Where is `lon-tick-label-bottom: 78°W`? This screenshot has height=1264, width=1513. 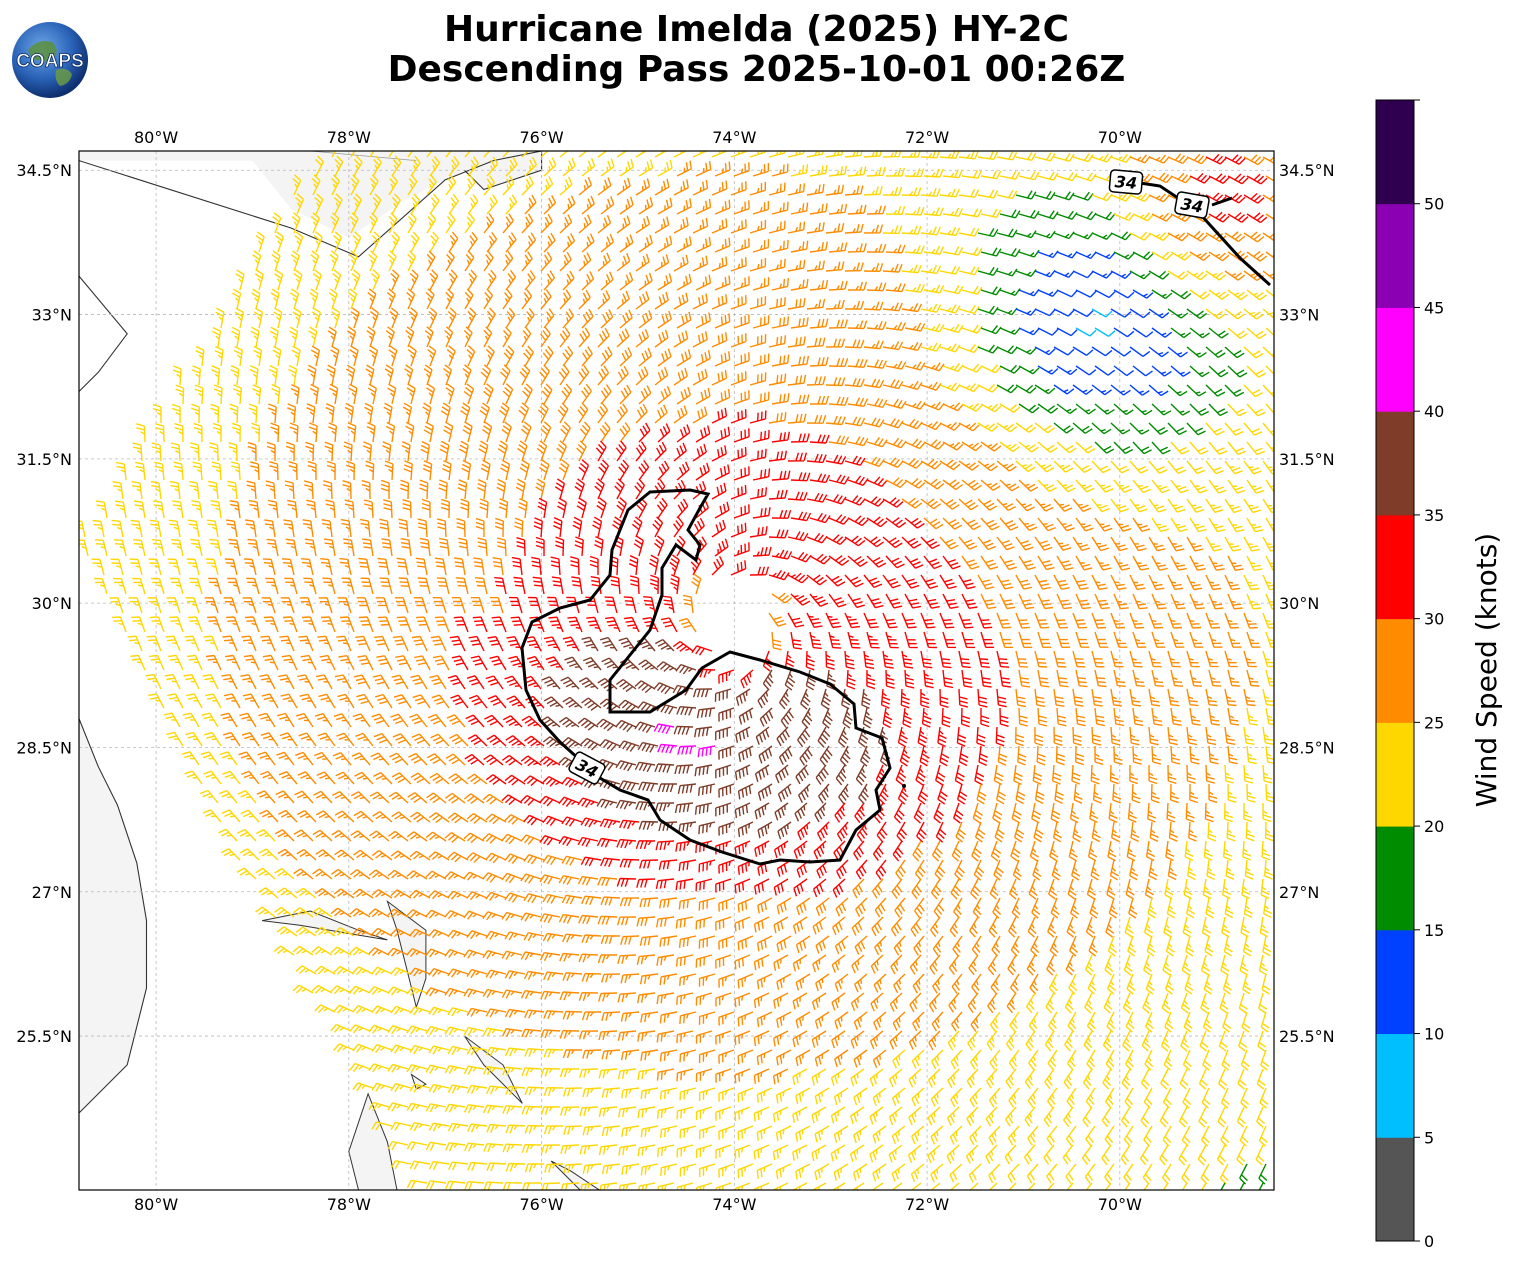
lon-tick-label-bottom: 78°W is located at coordinates (349, 1204).